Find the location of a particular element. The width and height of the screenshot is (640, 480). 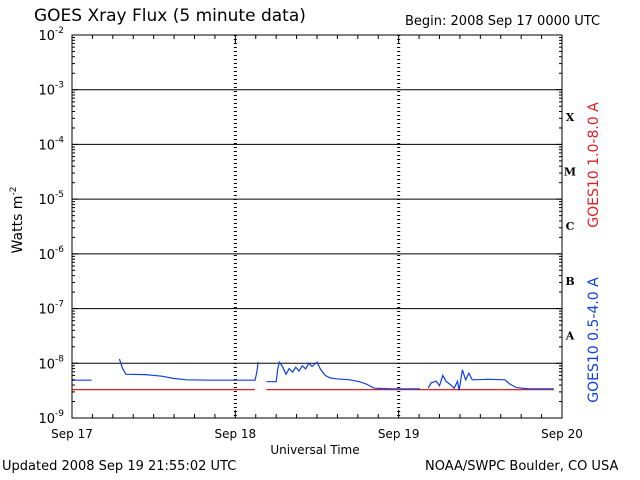

y-tick-exponent: -4 is located at coordinates (59, 140).